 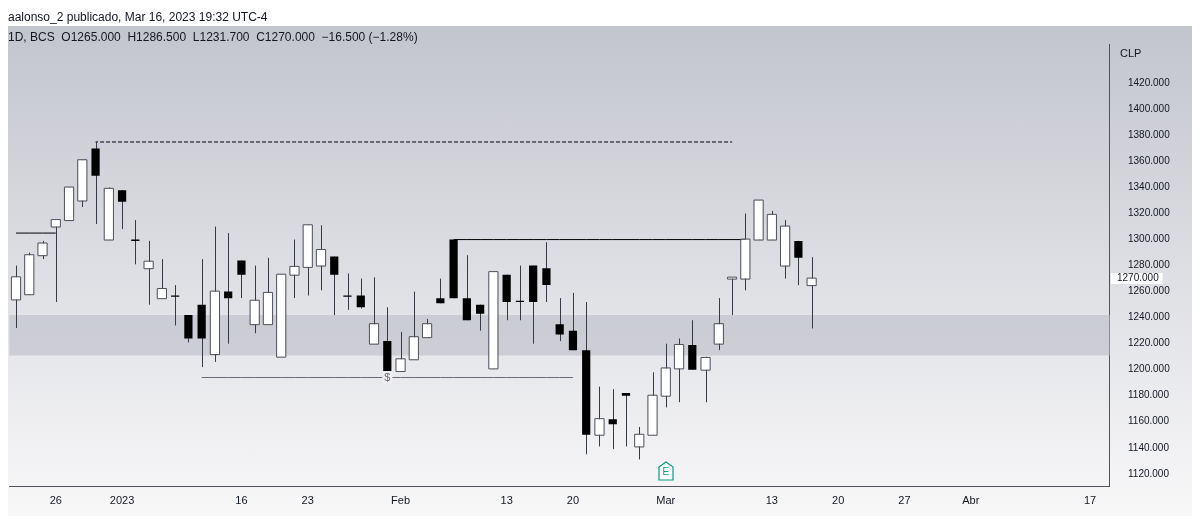 I want to click on x-tick-label: 16, so click(x=241, y=500).